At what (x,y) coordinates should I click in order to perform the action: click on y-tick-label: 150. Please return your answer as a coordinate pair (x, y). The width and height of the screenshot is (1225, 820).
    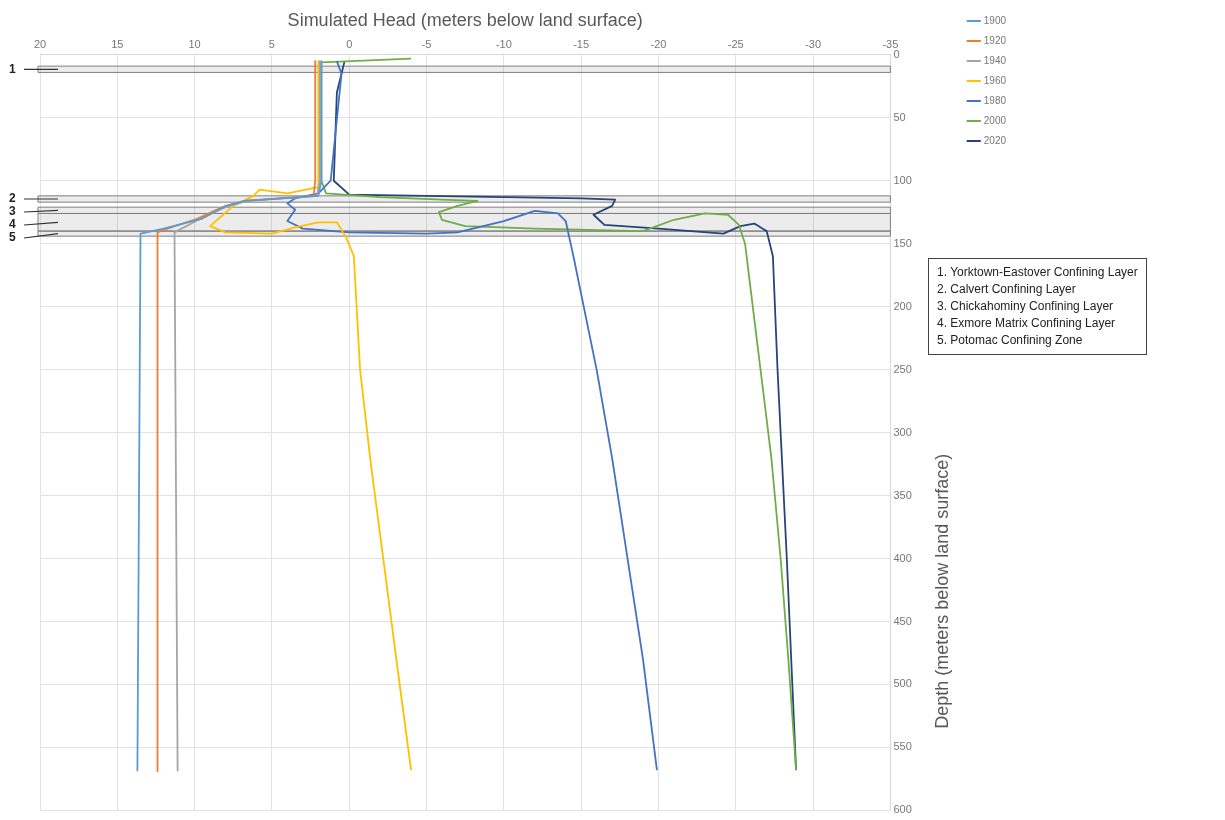
    Looking at the image, I should click on (902, 242).